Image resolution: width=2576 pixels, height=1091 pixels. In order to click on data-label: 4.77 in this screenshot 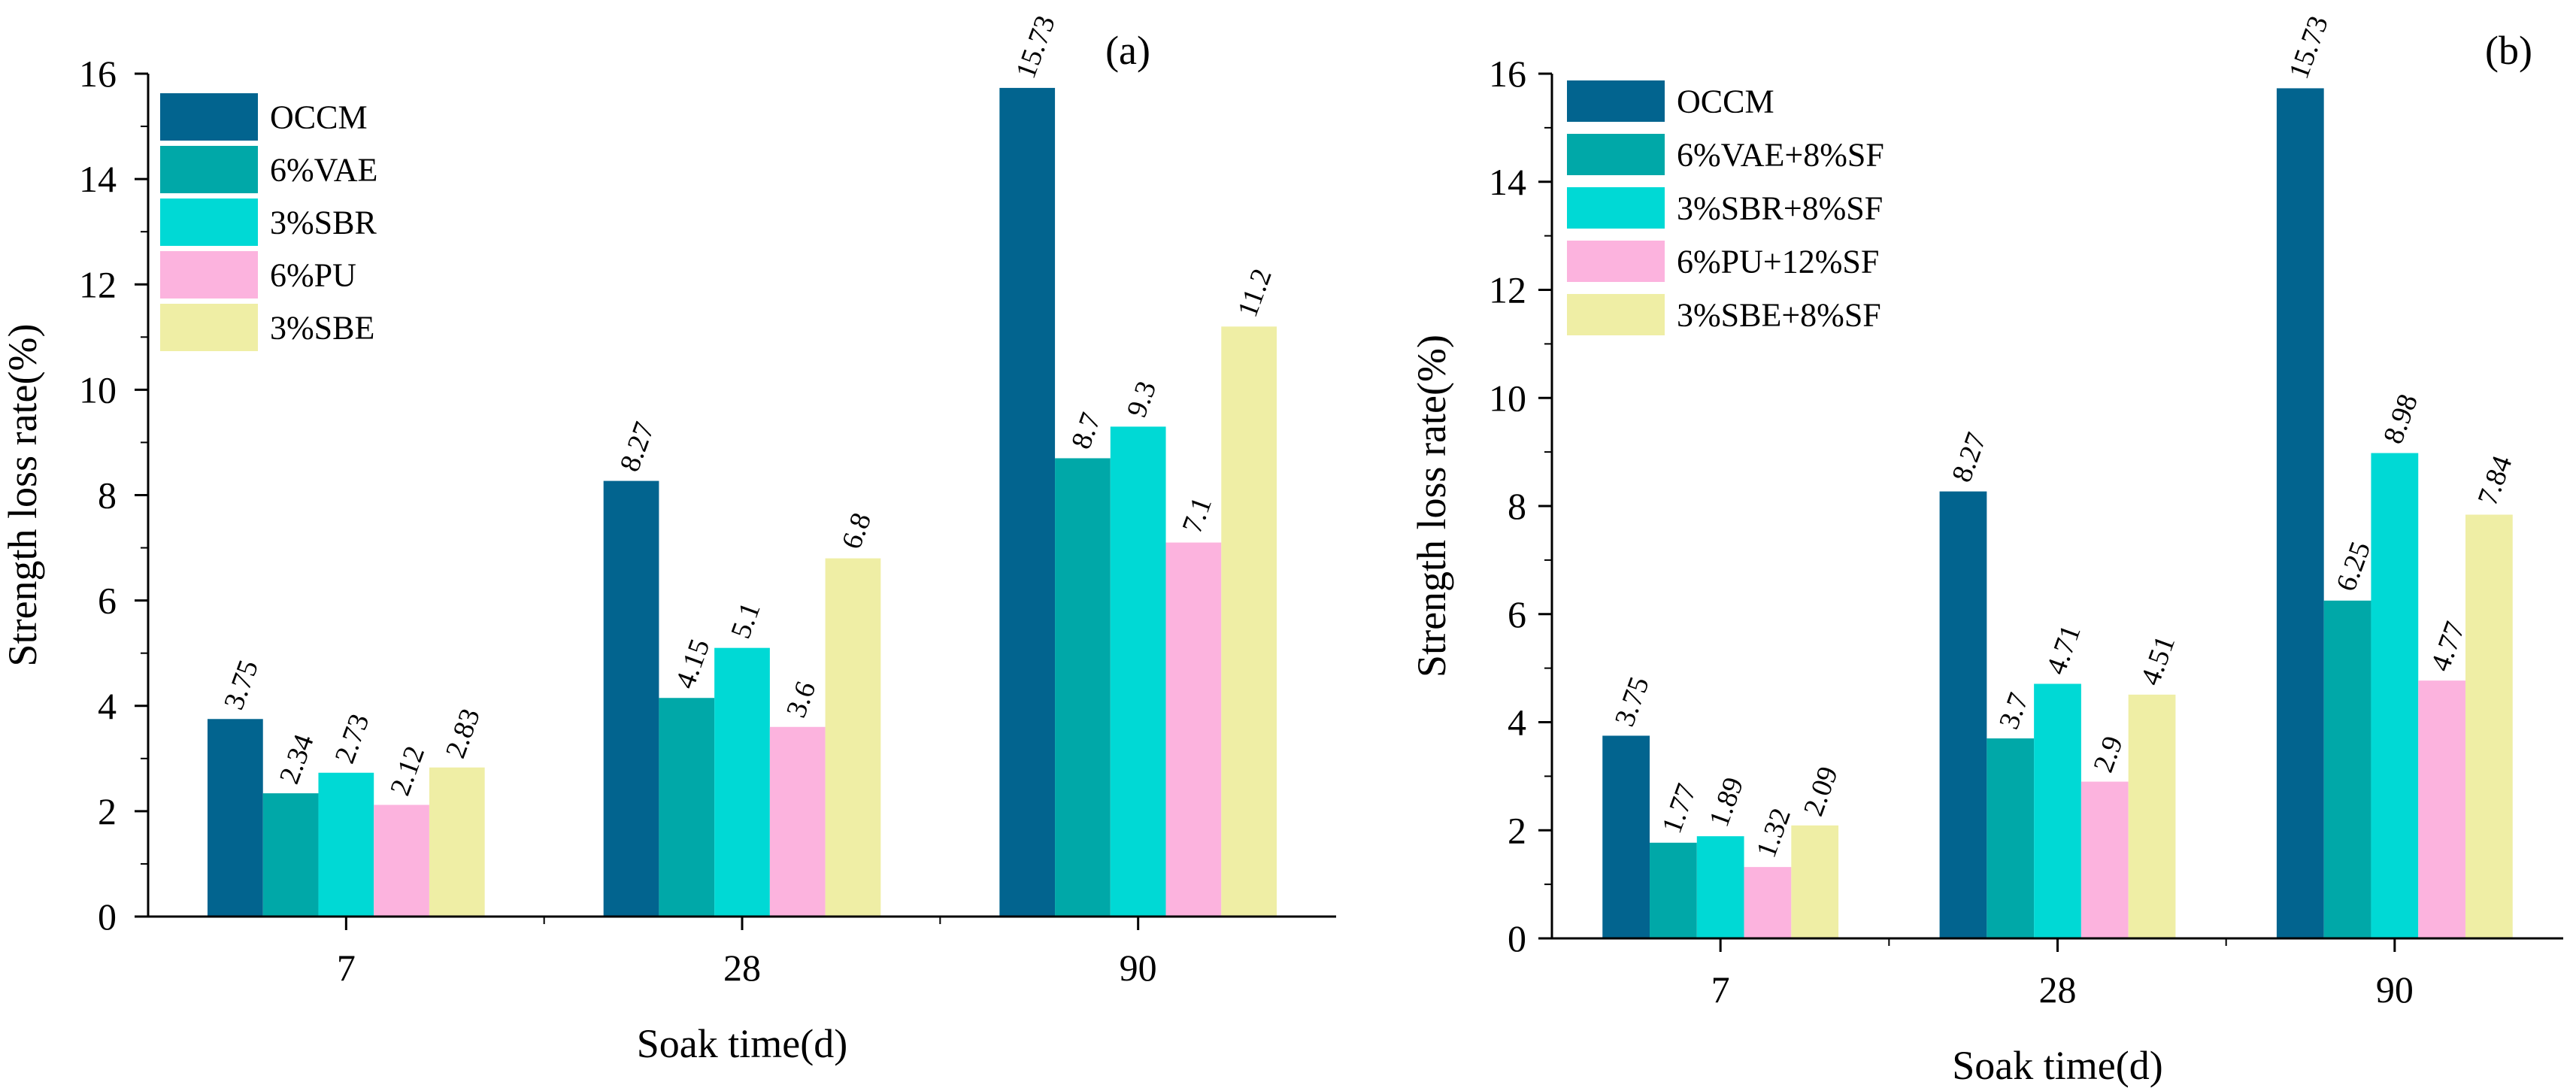, I will do `click(2448, 646)`.